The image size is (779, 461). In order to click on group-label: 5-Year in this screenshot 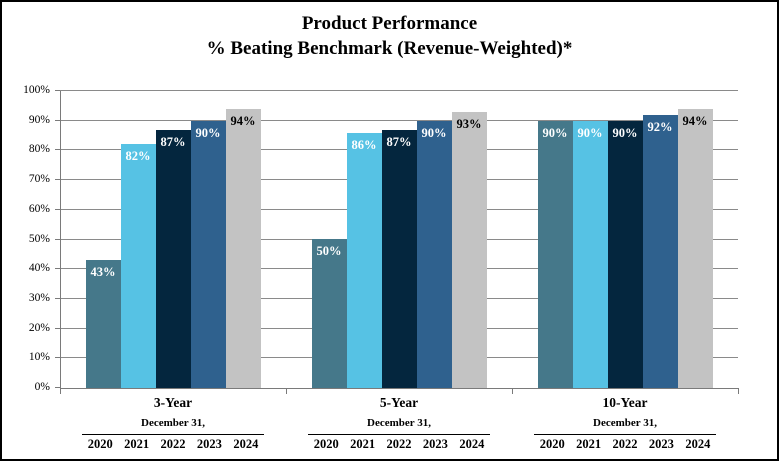, I will do `click(399, 402)`.